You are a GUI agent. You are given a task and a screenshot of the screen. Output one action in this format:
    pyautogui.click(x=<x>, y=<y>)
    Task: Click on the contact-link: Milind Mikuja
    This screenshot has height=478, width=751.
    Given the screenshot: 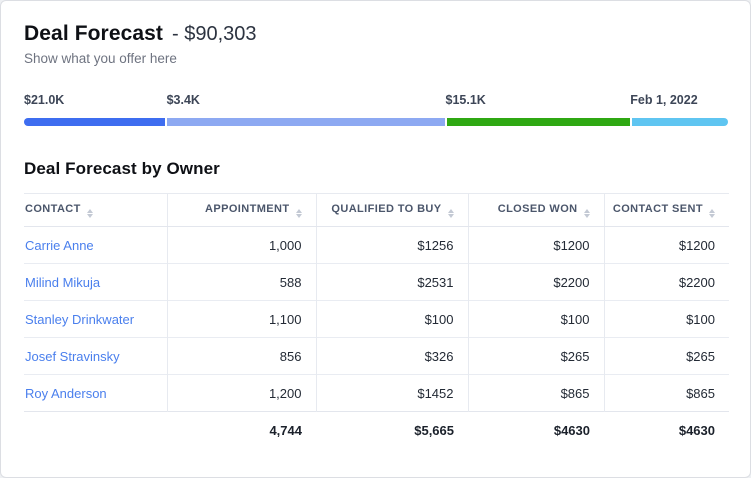 What is the action you would take?
    pyautogui.click(x=63, y=282)
    